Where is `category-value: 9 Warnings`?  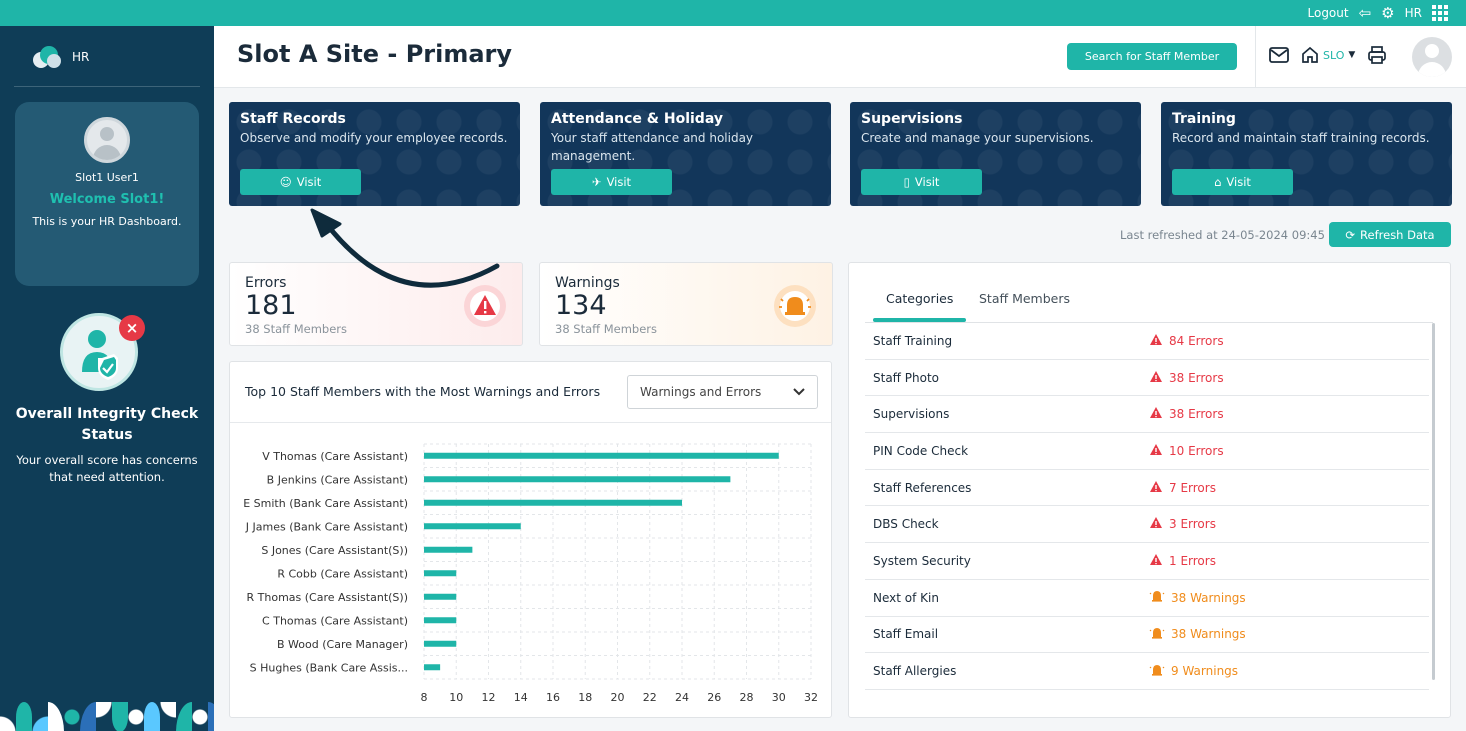 category-value: 9 Warnings is located at coordinates (1193, 671).